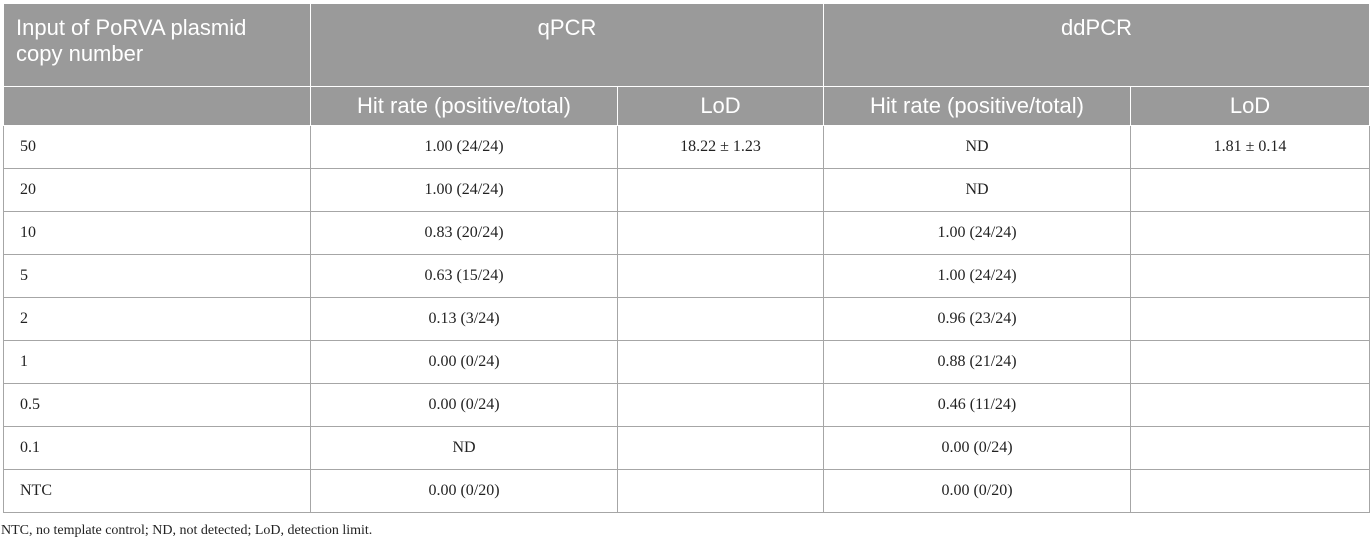  Describe the element at coordinates (567, 45) in the screenshot. I see `header-group-qpcr: qPCR` at that location.